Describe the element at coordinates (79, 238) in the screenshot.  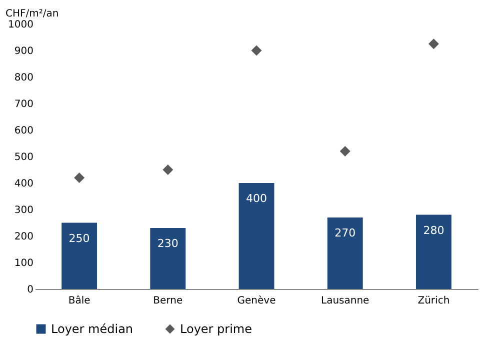
I see `data-label: 250` at that location.